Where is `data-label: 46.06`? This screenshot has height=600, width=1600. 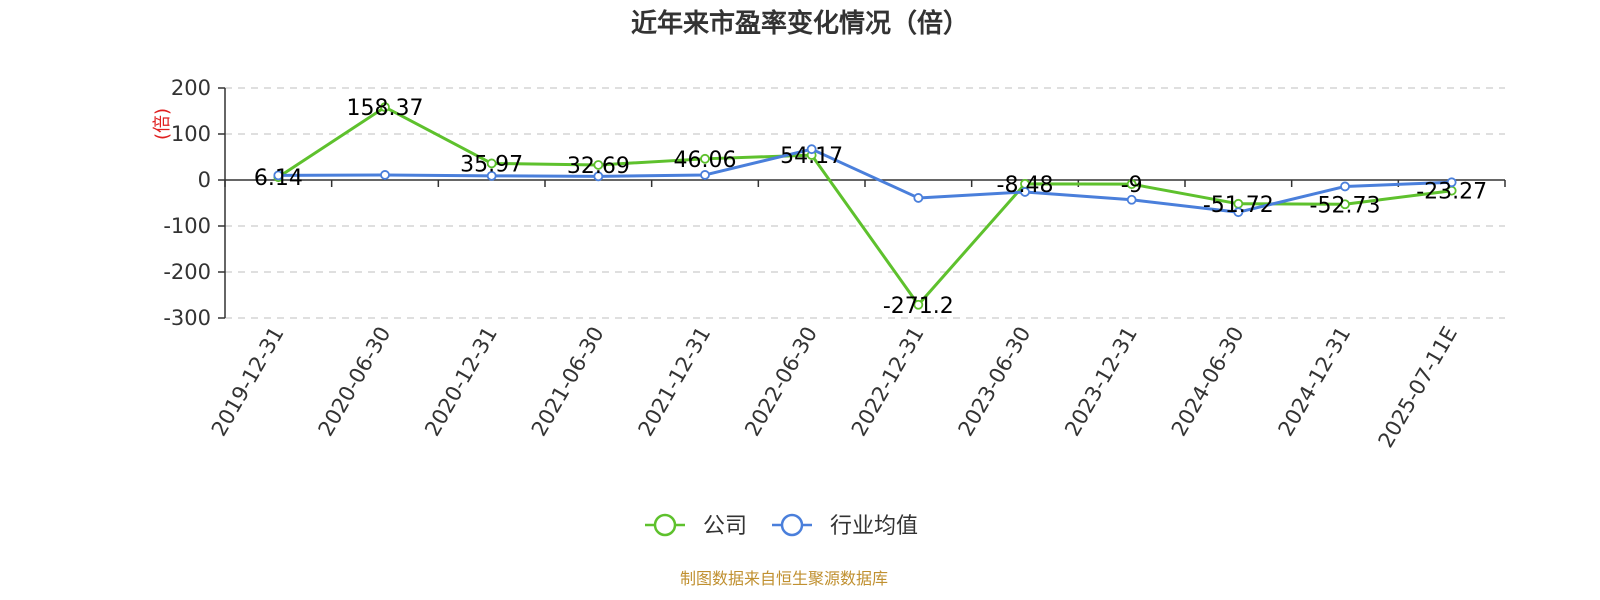
data-label: 46.06 is located at coordinates (705, 160).